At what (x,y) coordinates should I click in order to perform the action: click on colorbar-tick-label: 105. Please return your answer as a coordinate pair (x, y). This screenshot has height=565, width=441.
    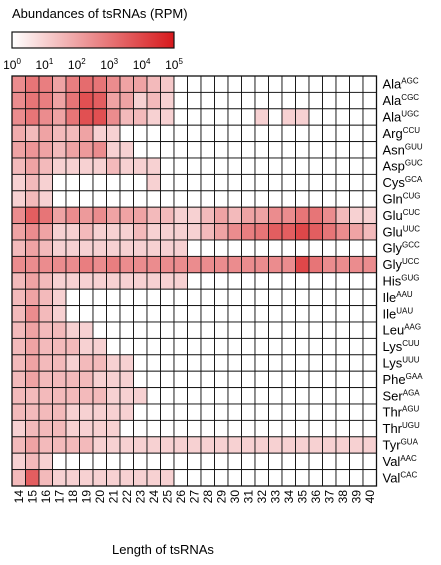
    Looking at the image, I should click on (174, 64).